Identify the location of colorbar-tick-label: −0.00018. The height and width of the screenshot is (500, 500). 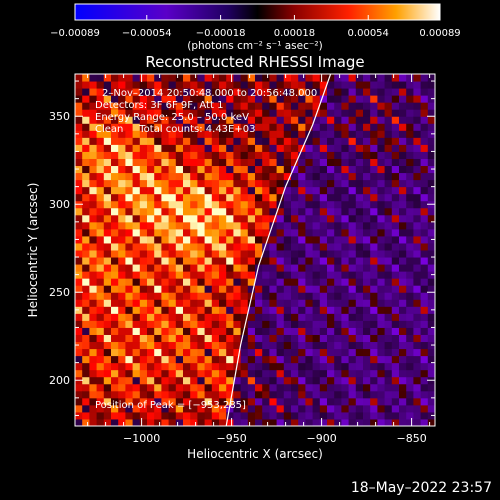
(221, 33).